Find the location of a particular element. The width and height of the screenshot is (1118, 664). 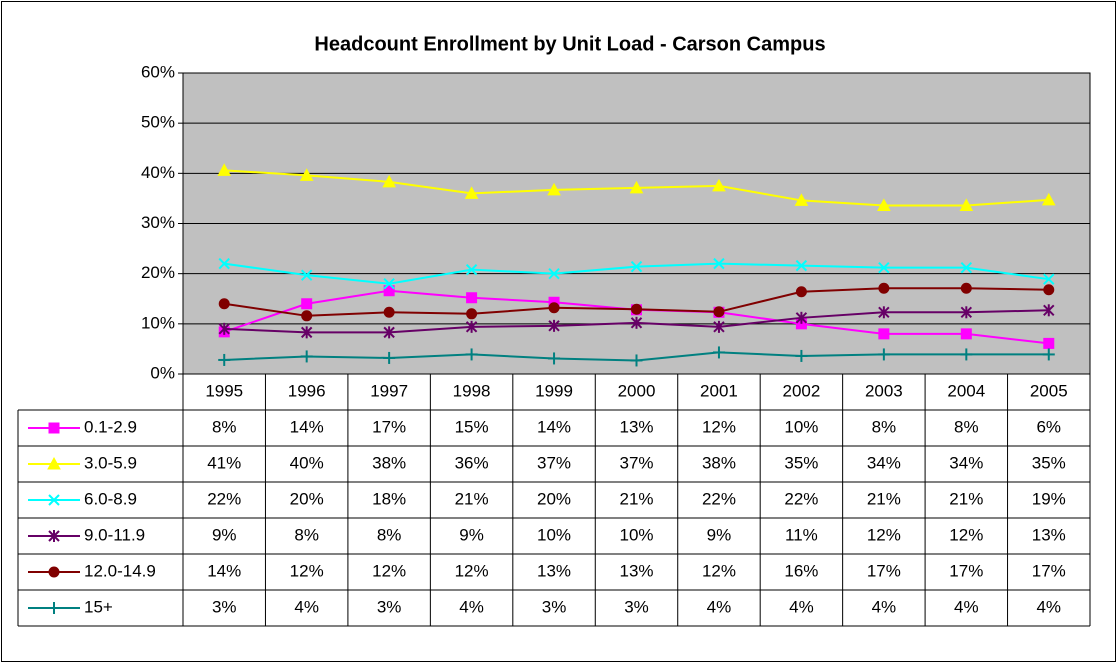

table-value: 34% is located at coordinates (966, 462).